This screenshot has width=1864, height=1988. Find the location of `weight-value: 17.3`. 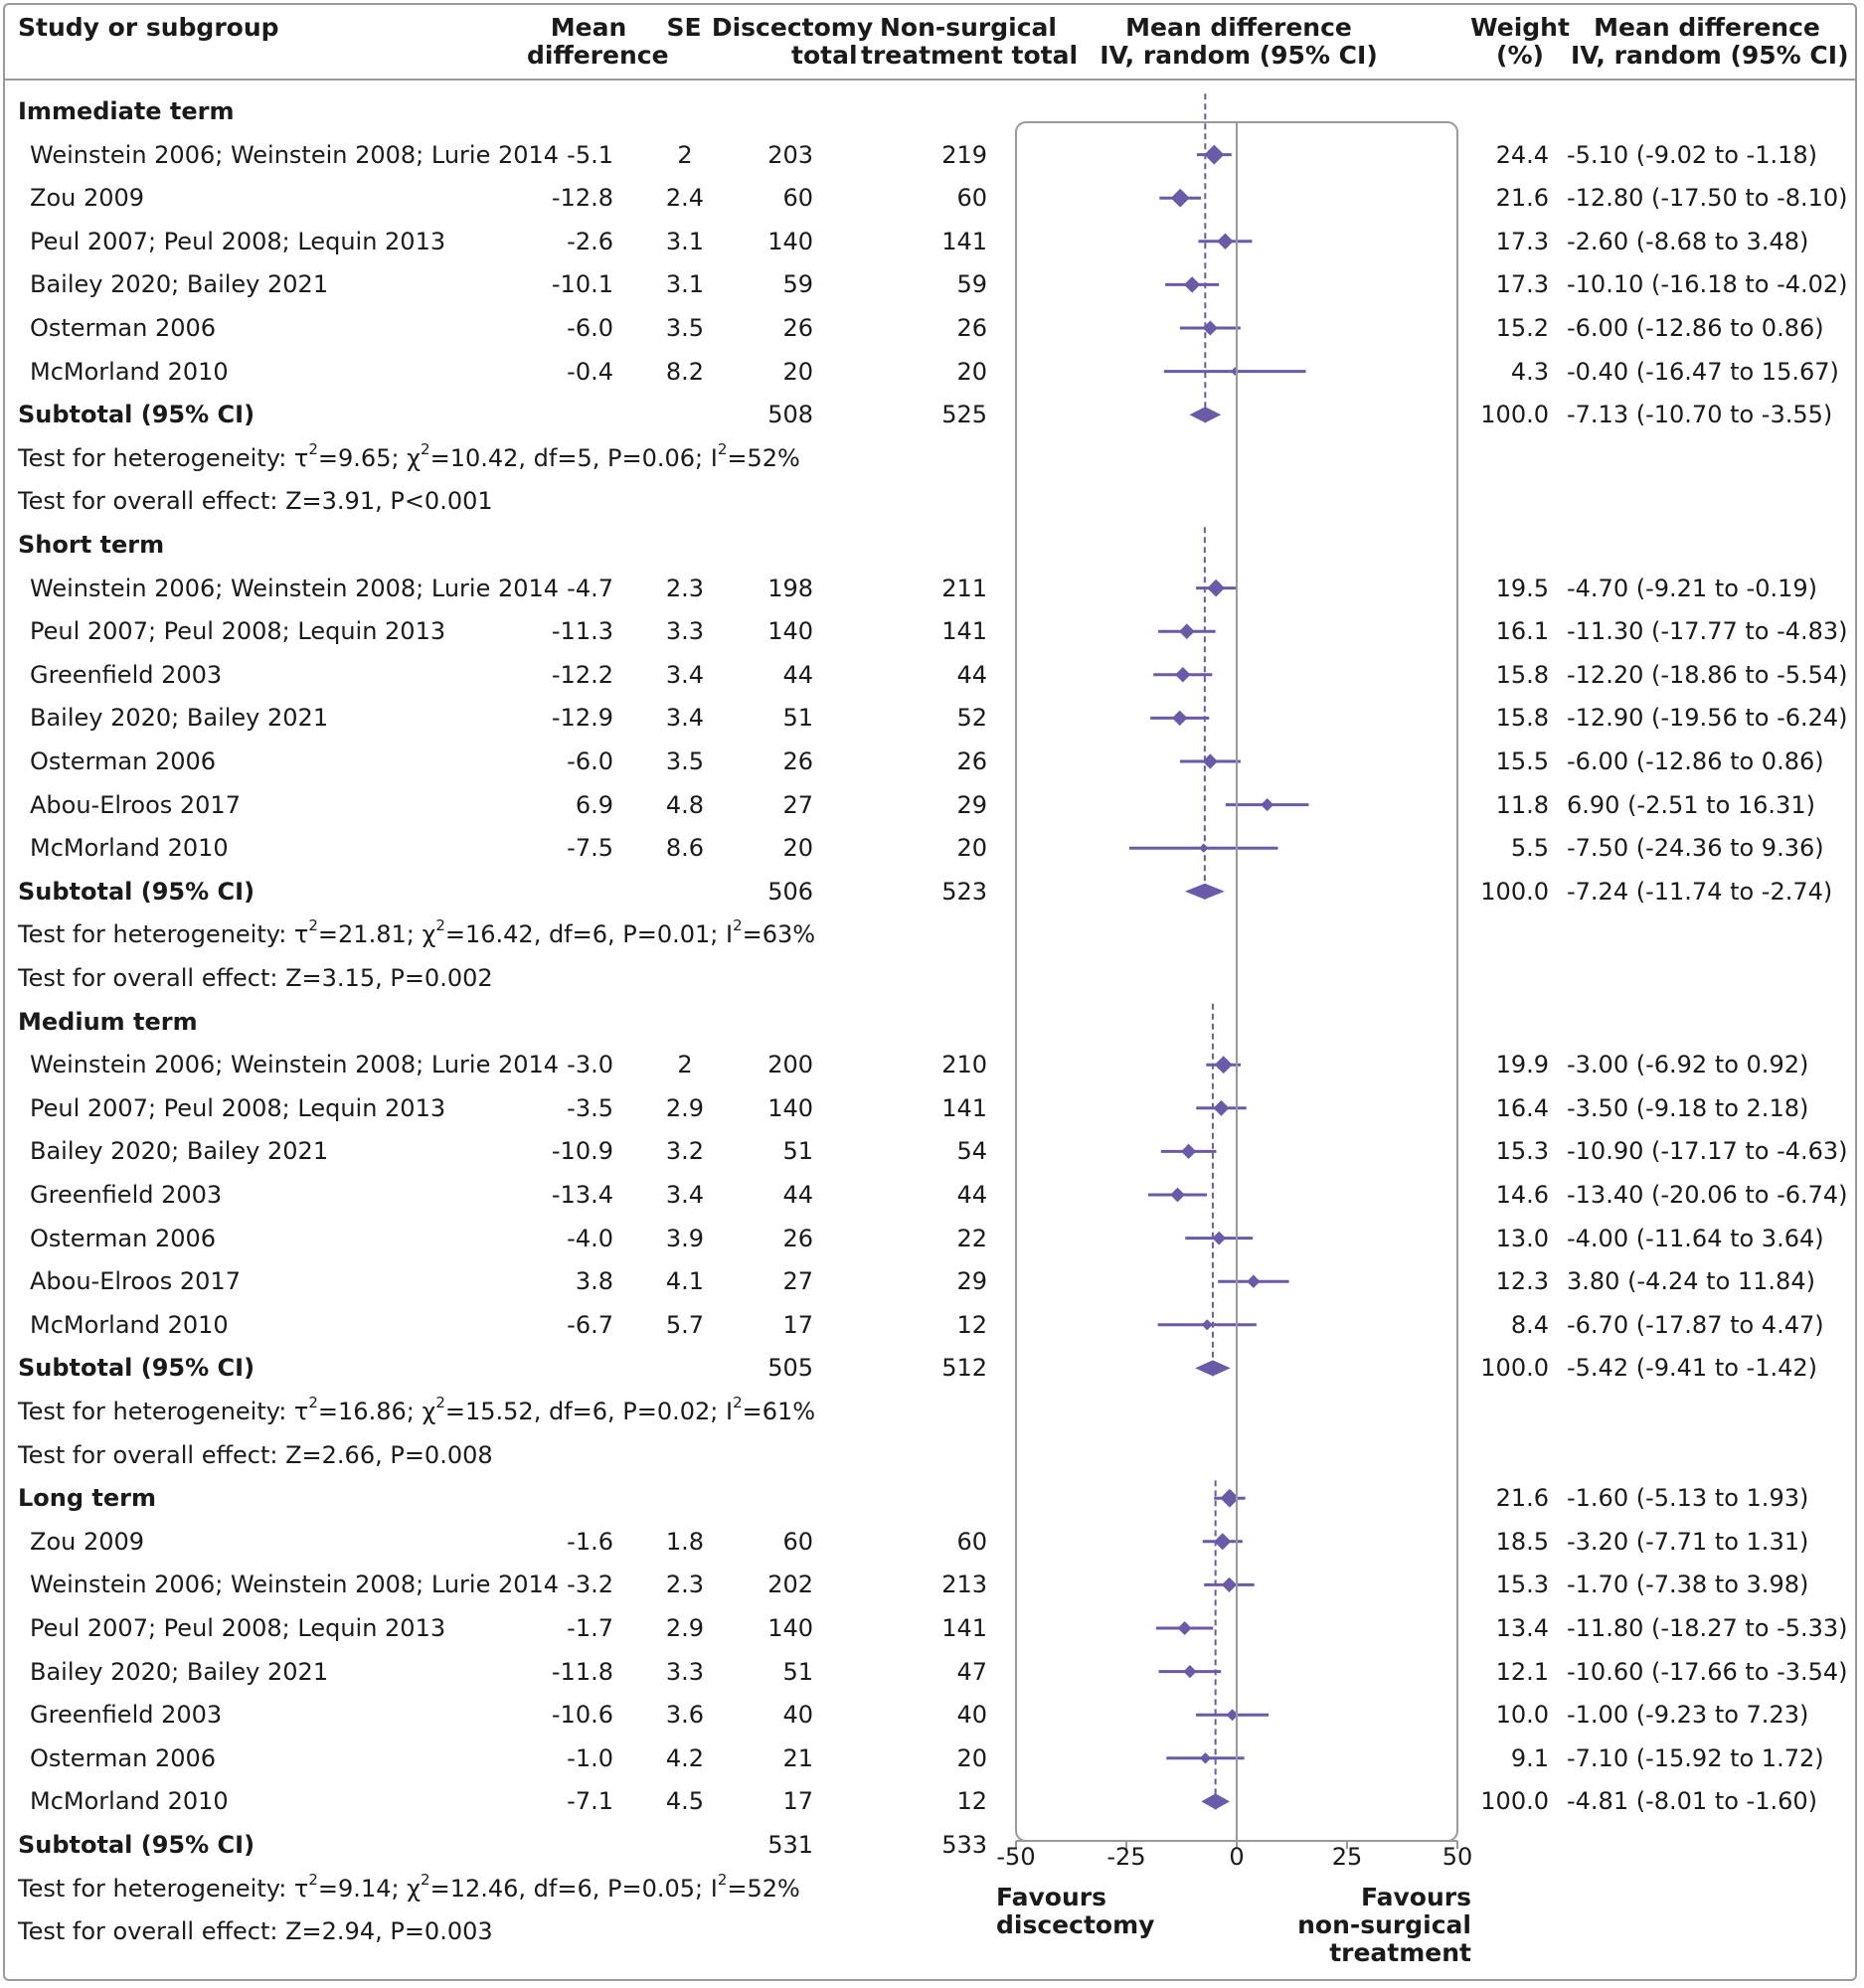

weight-value: 17.3 is located at coordinates (1522, 284).